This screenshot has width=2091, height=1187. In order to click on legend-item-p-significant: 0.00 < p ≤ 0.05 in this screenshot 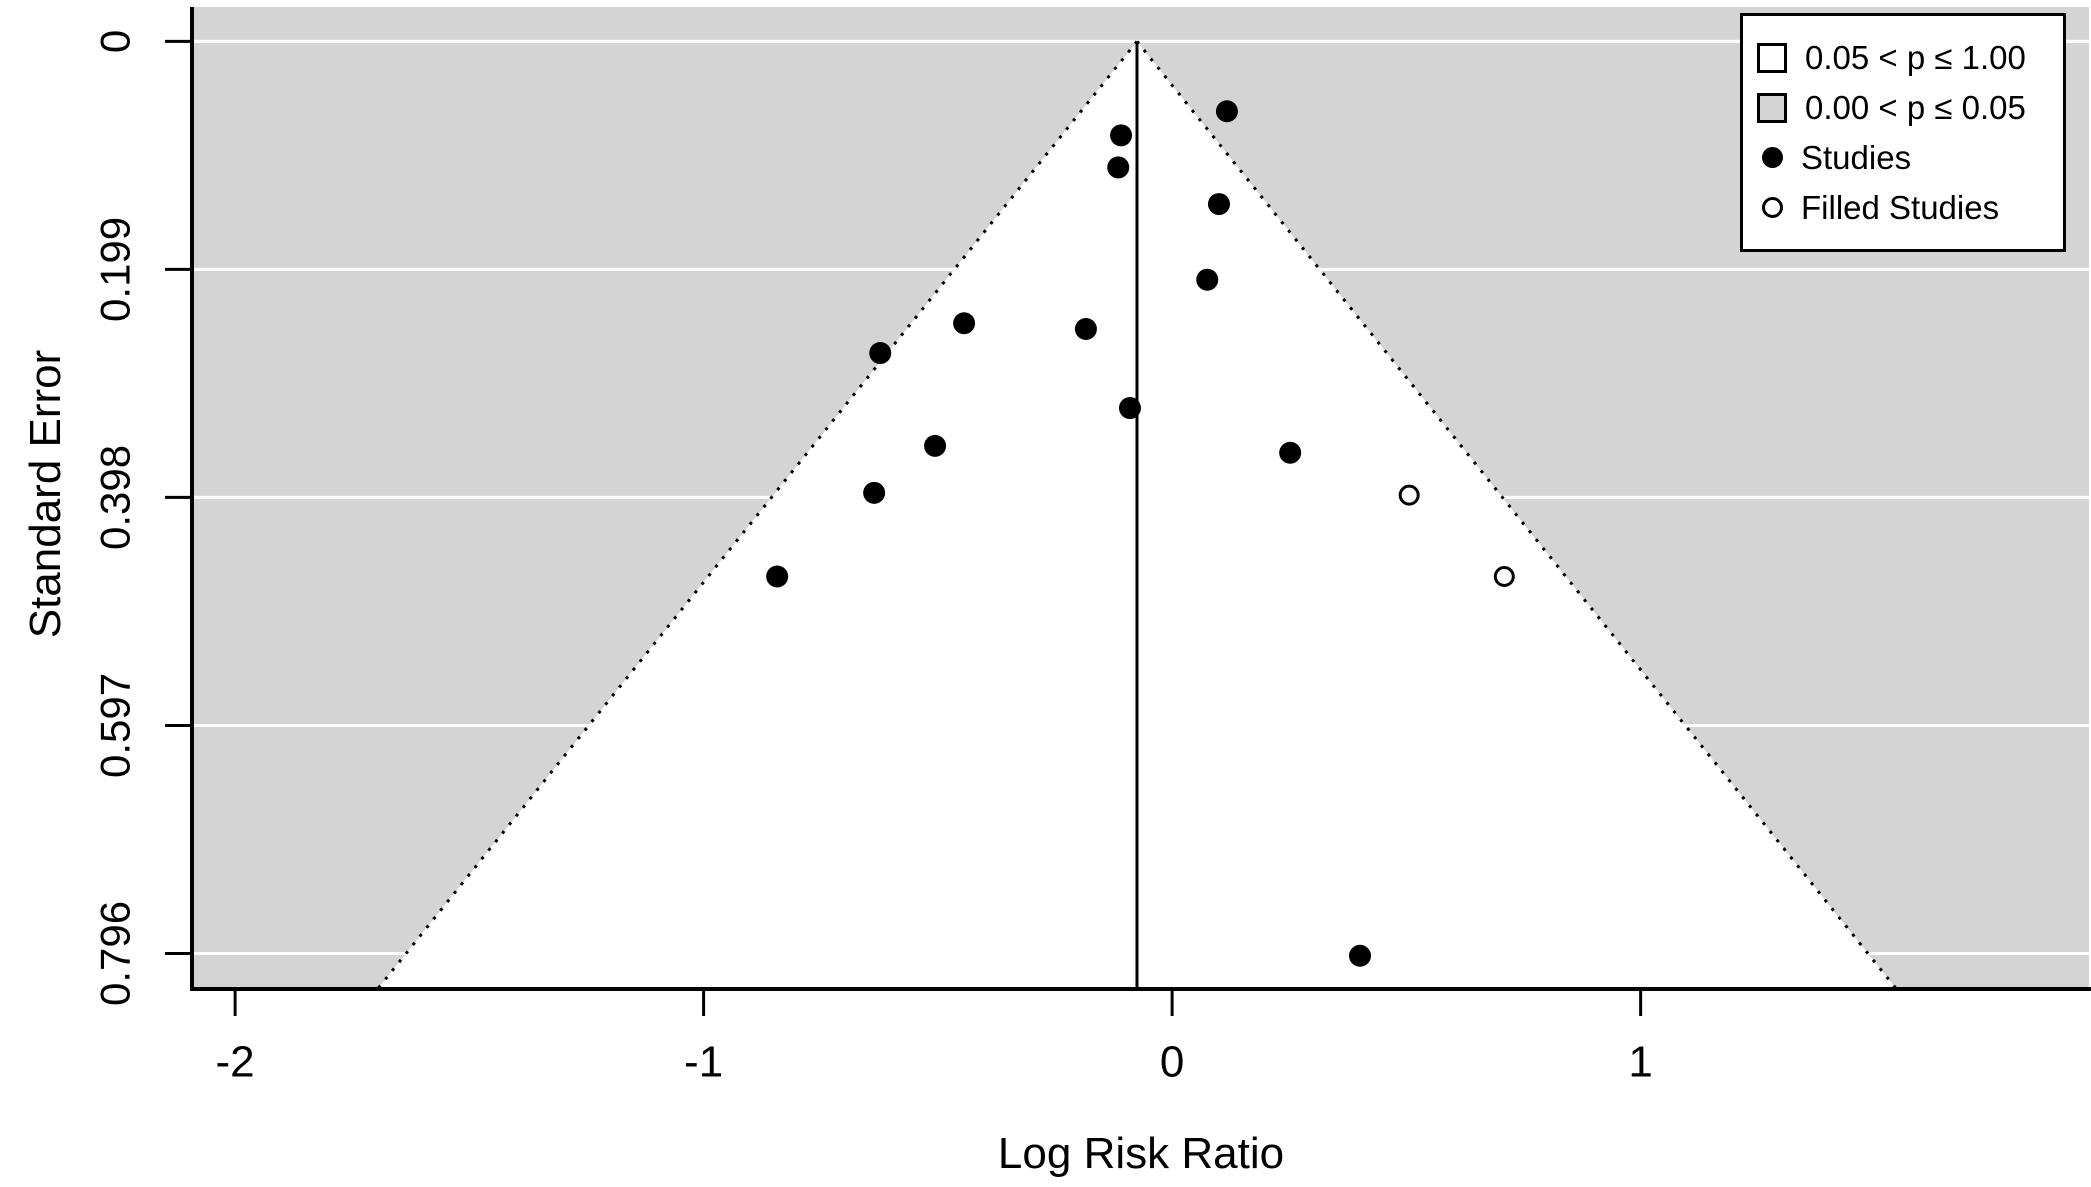, I will do `click(1910, 108)`.